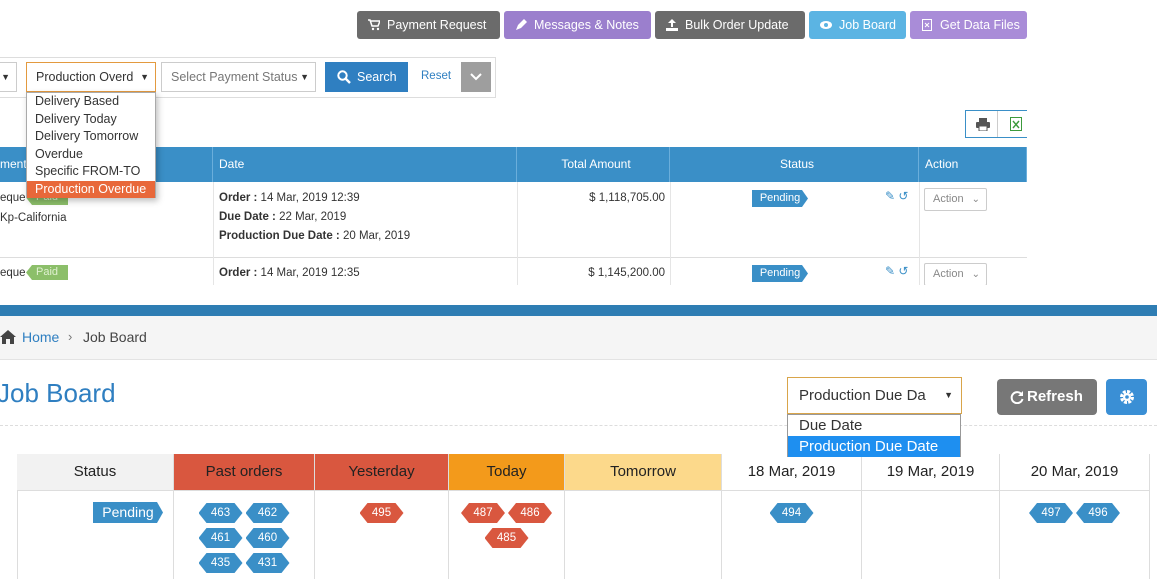 The height and width of the screenshot is (579, 1172). Describe the element at coordinates (13, 164) in the screenshot. I see `header-label: ment` at that location.